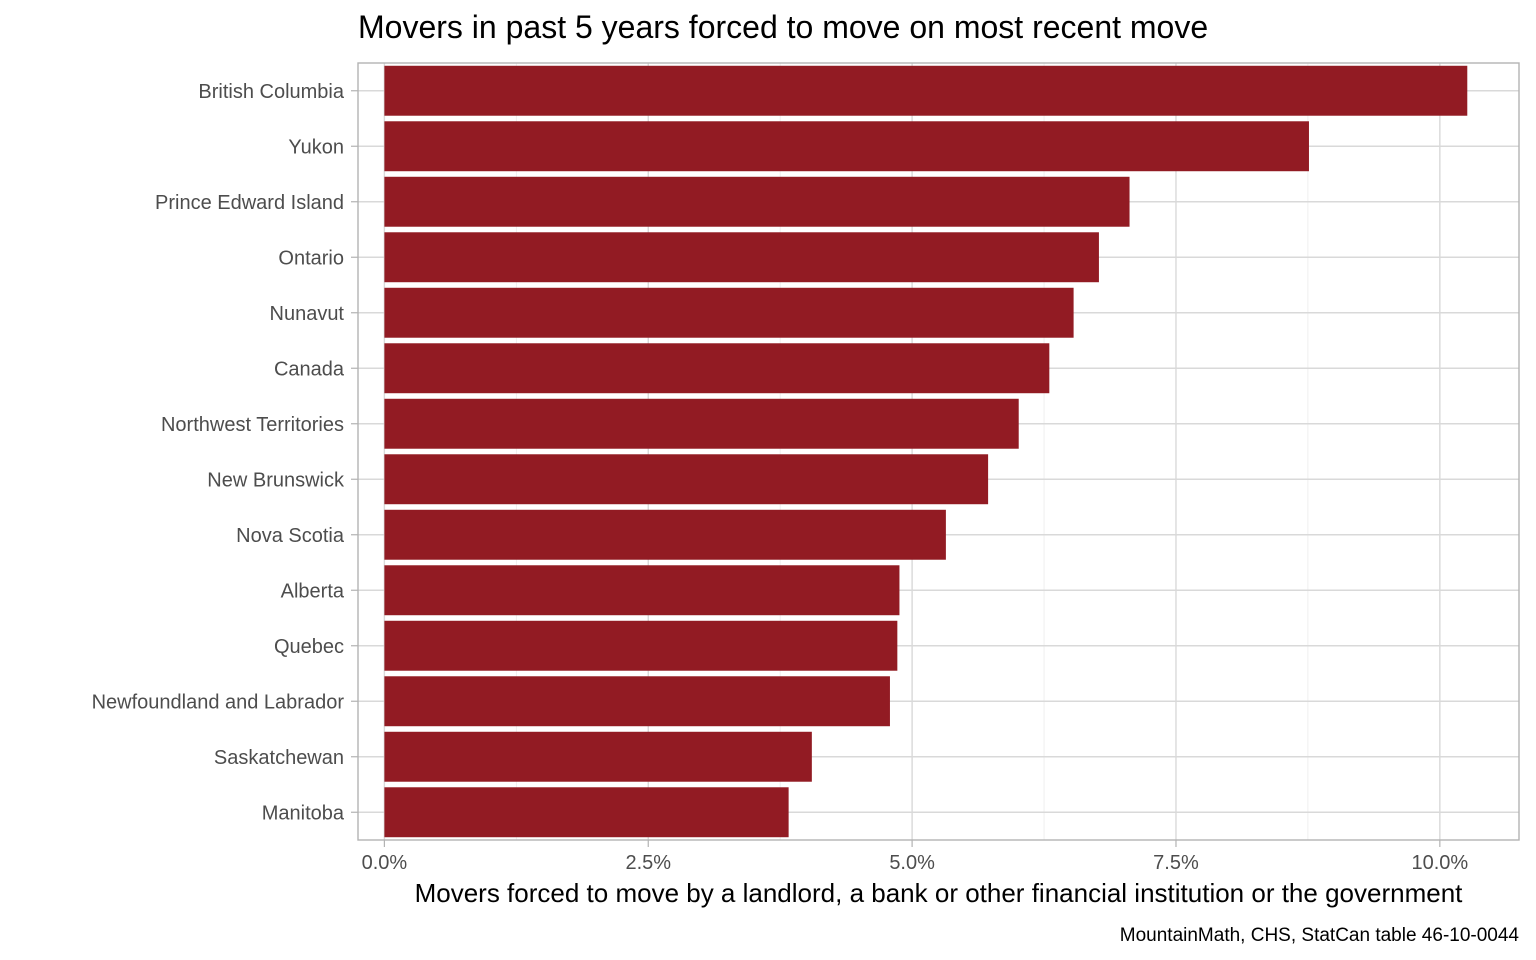 This screenshot has width=1536, height=960. What do you see at coordinates (316, 147) in the screenshot?
I see `category-label: Yukon` at bounding box center [316, 147].